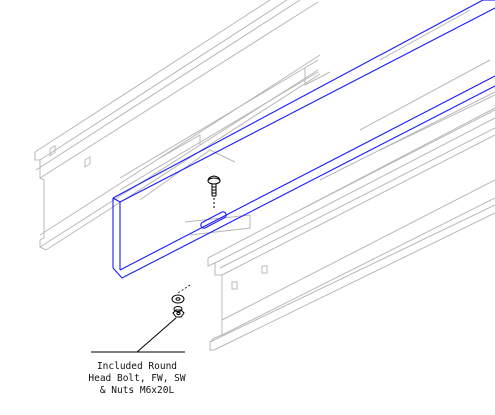 The width and height of the screenshot is (495, 415). I want to click on hex-nut-icon, so click(178, 312).